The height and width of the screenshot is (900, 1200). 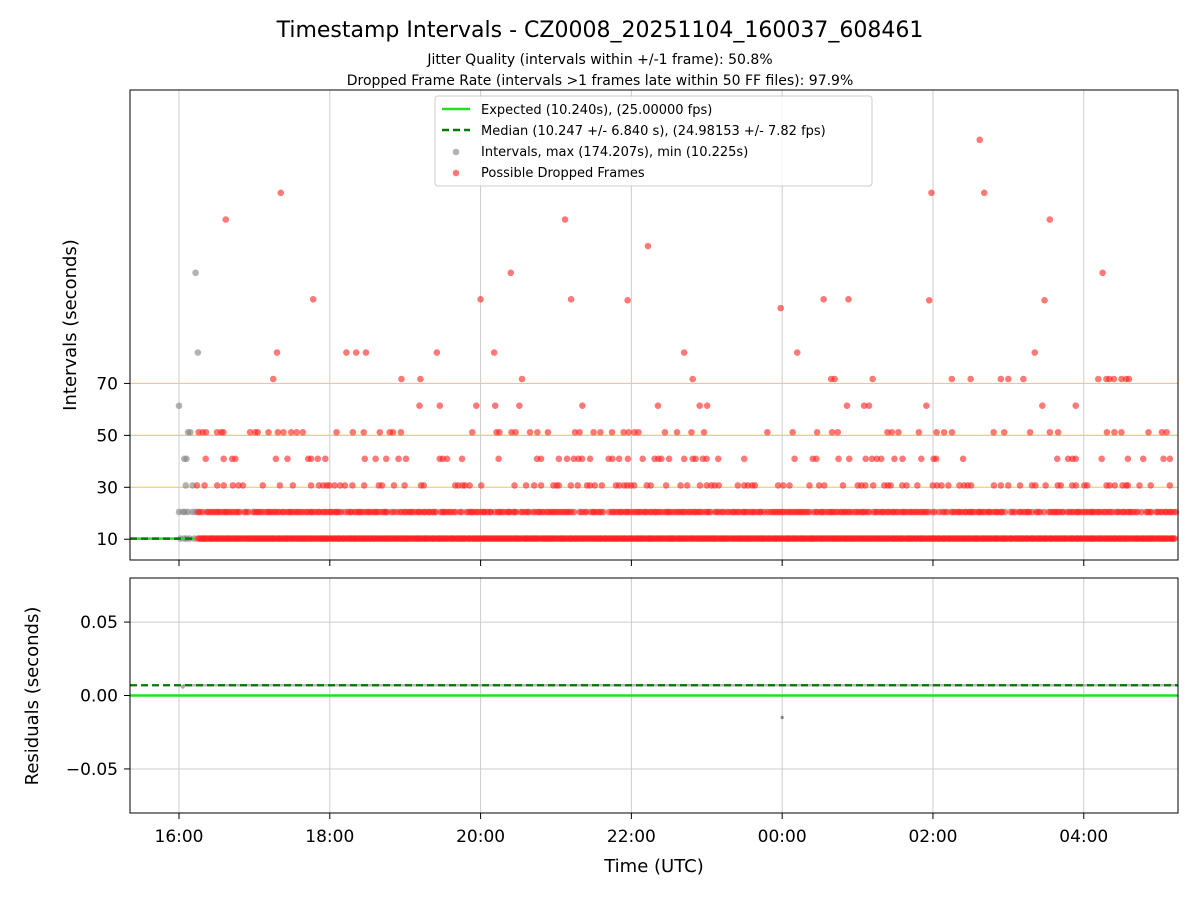 What do you see at coordinates (107, 540) in the screenshot?
I see `top-y-tick-label-10: 10` at bounding box center [107, 540].